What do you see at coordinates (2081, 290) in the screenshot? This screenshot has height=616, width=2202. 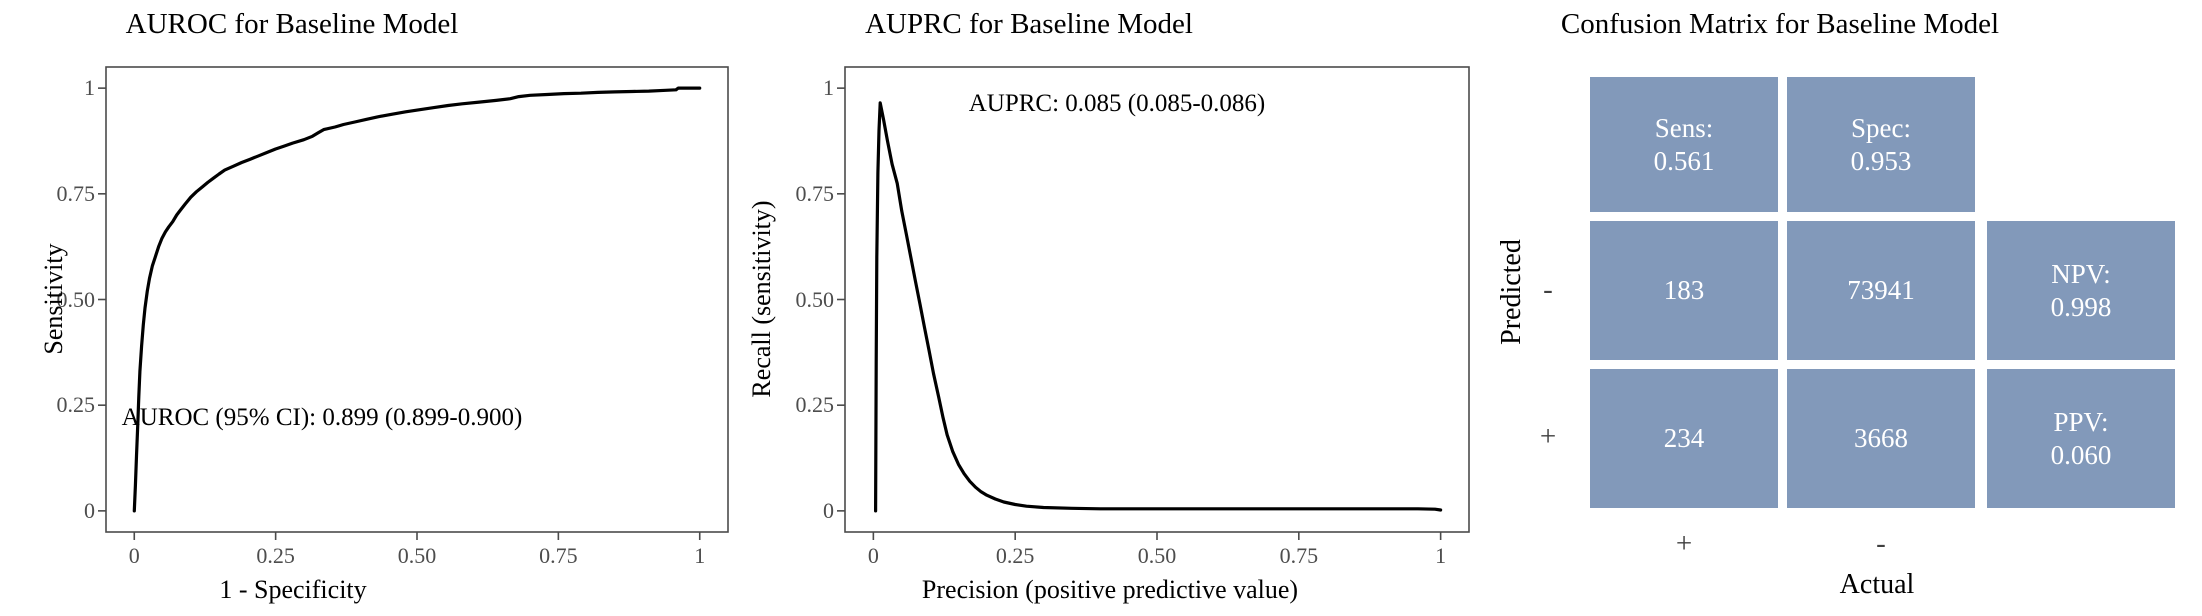 I see `cm-cell-npv: NPV: 0.998` at bounding box center [2081, 290].